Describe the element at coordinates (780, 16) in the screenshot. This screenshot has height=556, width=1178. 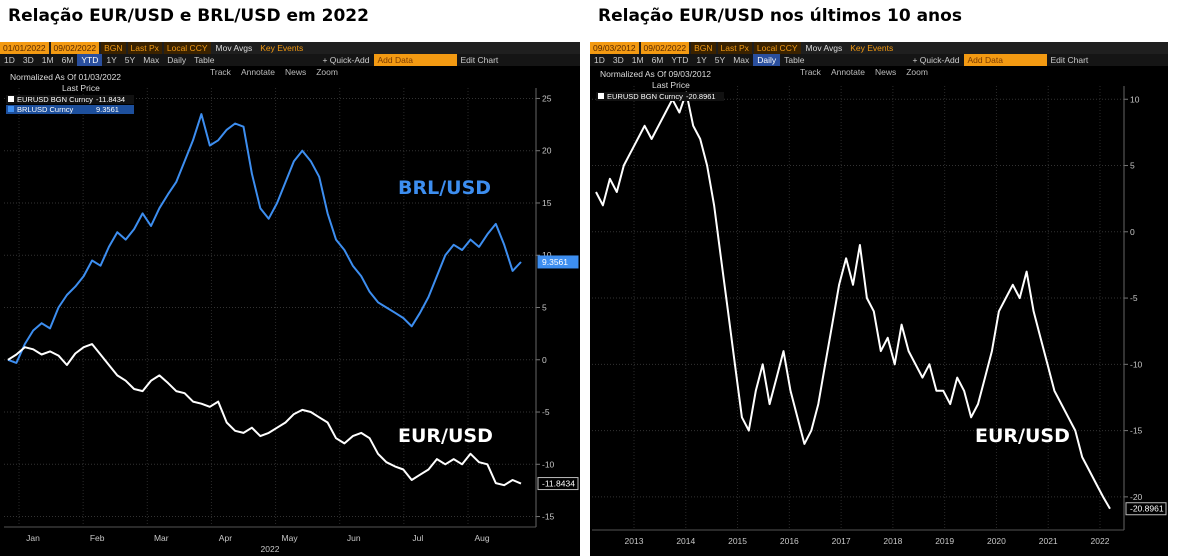
I see `right-chart-title: Relação EUR/USD nos últimos 10 anos` at that location.